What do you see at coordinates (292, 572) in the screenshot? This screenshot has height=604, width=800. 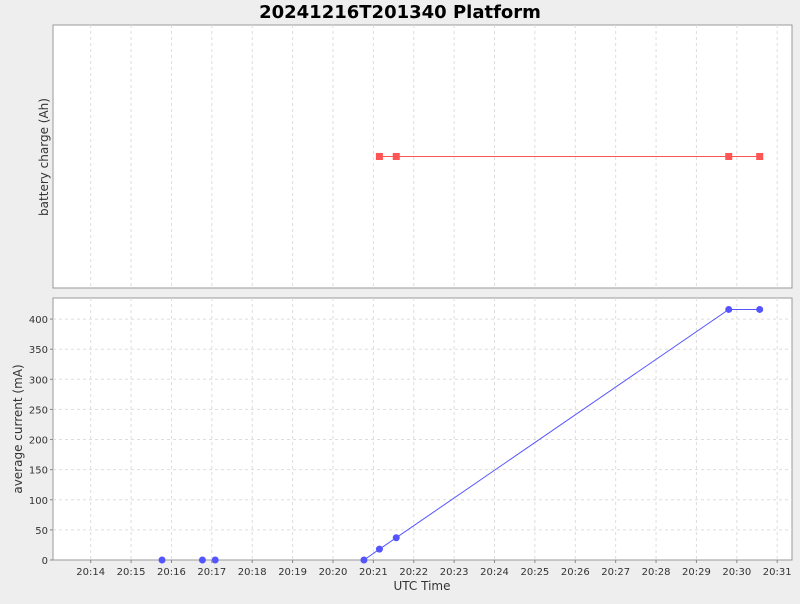 I see `x-tick-label: 20:19` at bounding box center [292, 572].